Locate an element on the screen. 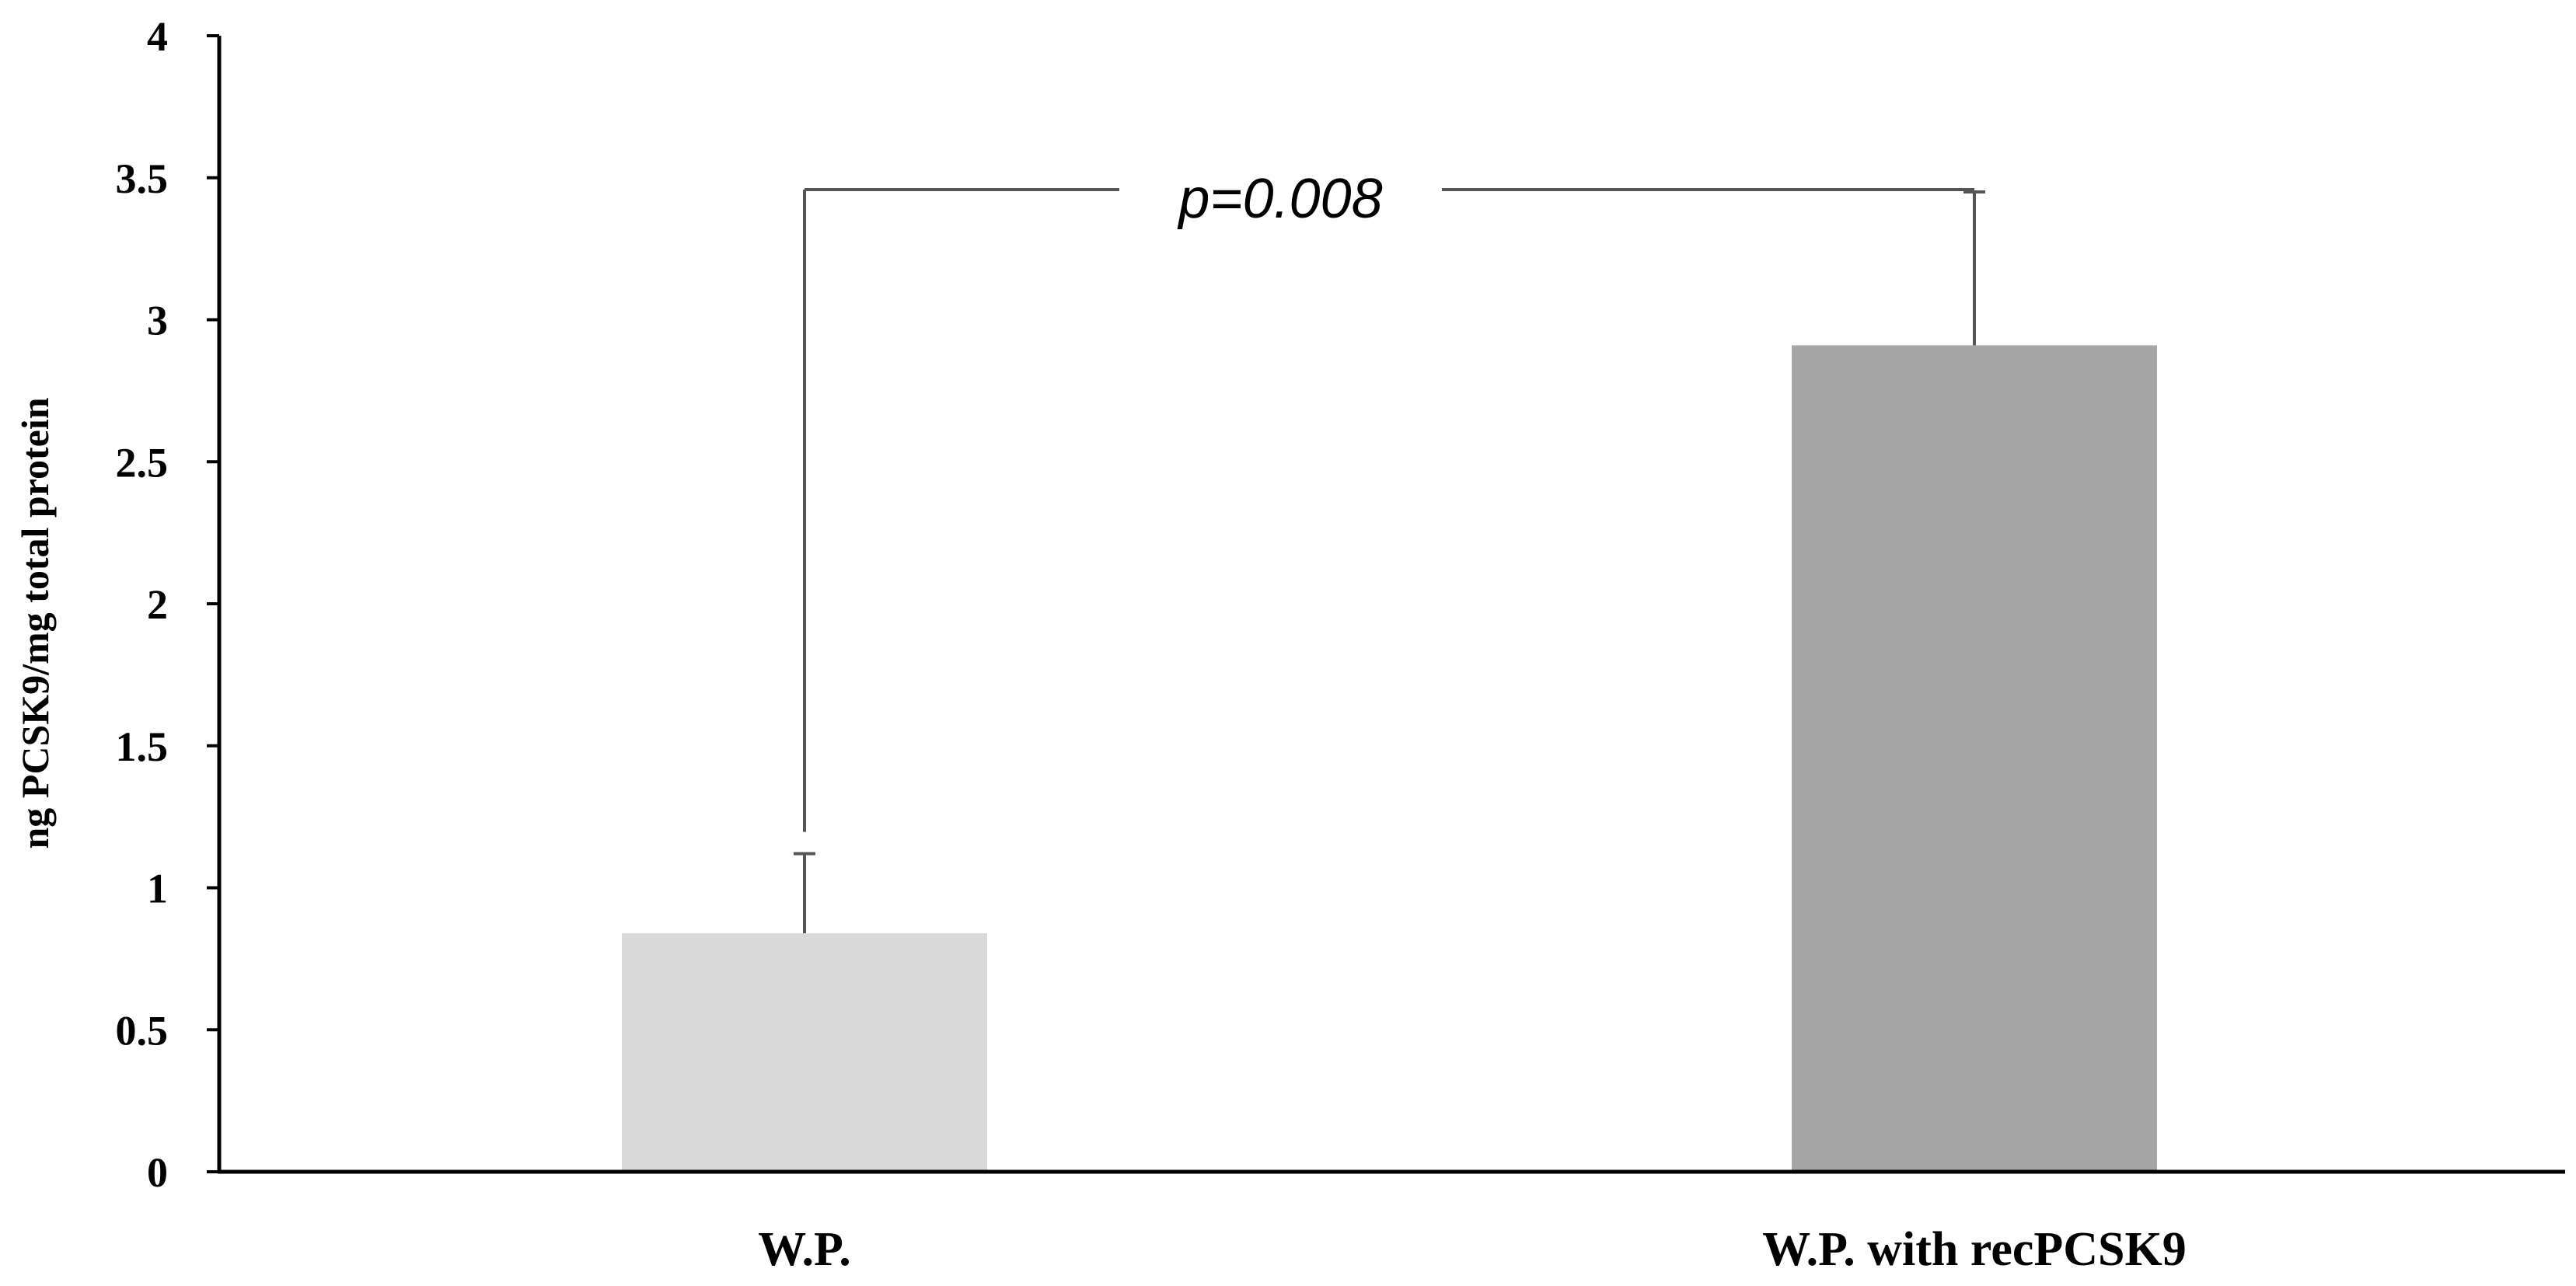  y-tick-label: 3 is located at coordinates (157, 321).